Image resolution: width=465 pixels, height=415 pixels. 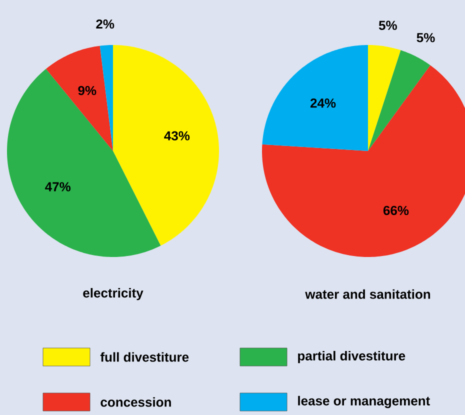 I want to click on text: electricity, so click(x=113, y=294).